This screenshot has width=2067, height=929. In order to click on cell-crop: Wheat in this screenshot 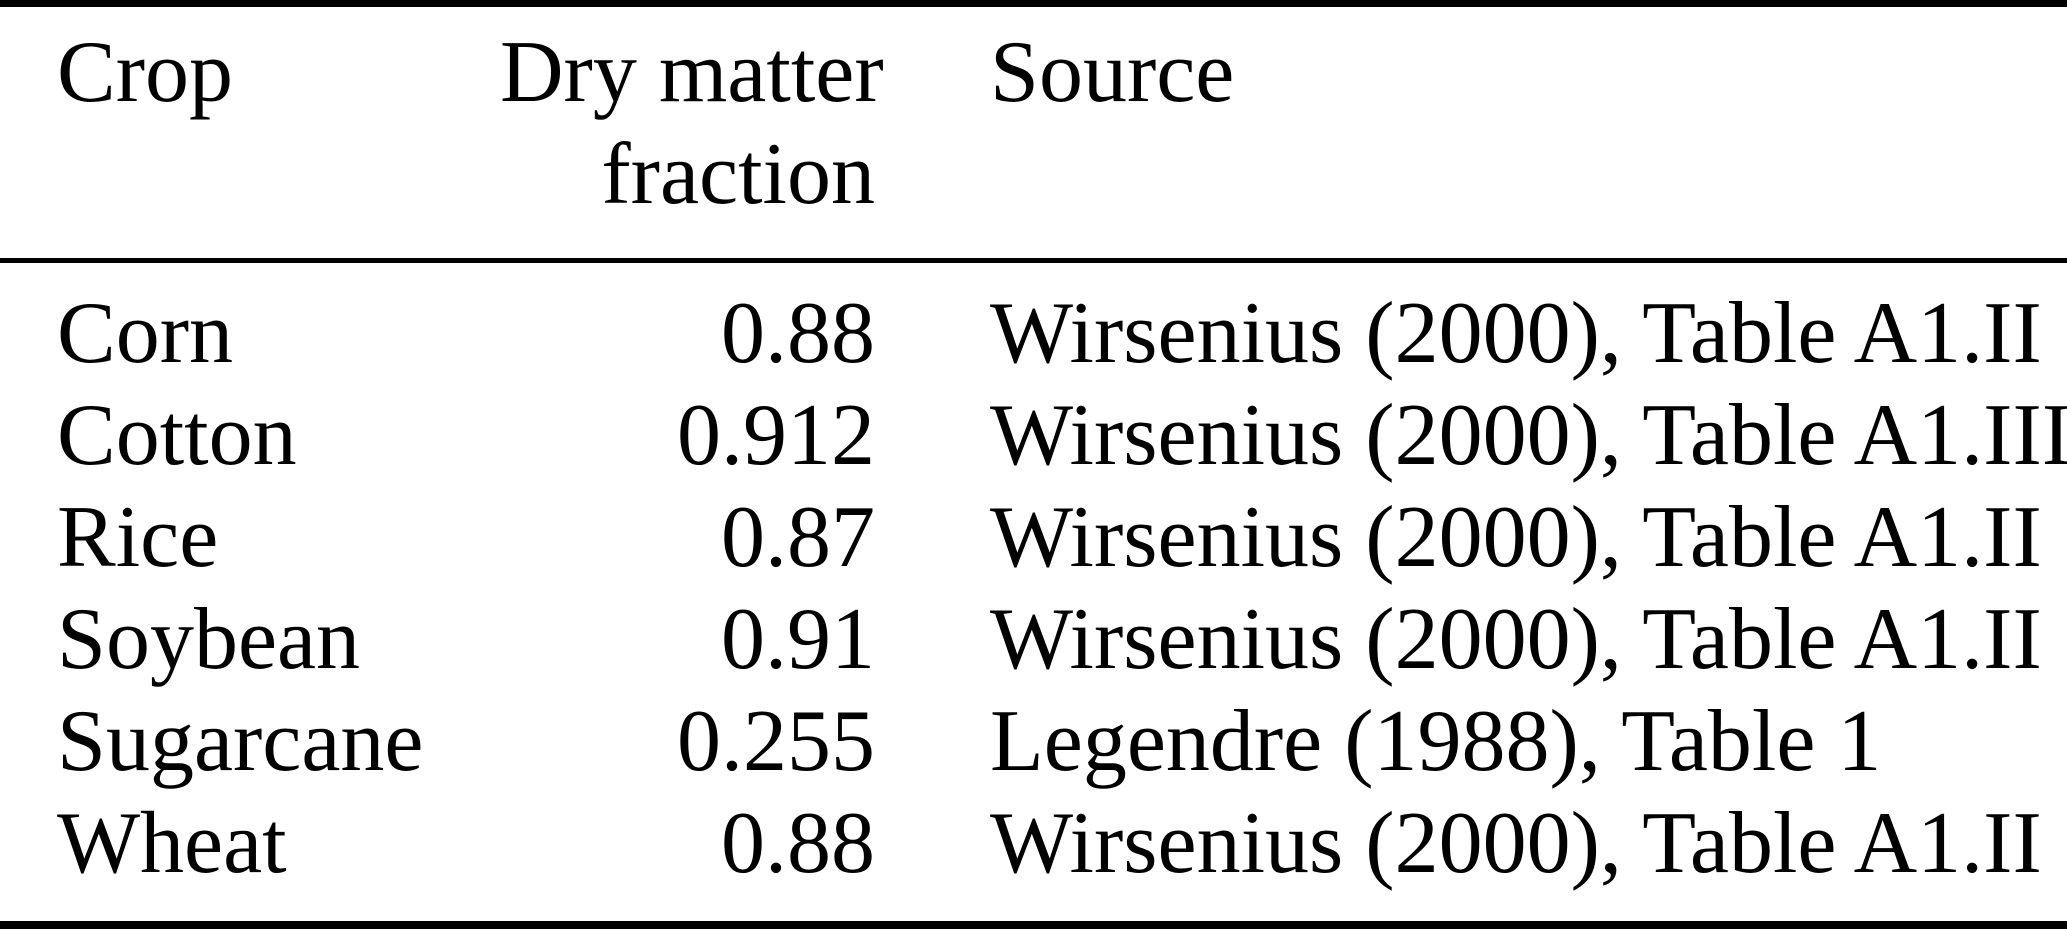, I will do `click(172, 843)`.